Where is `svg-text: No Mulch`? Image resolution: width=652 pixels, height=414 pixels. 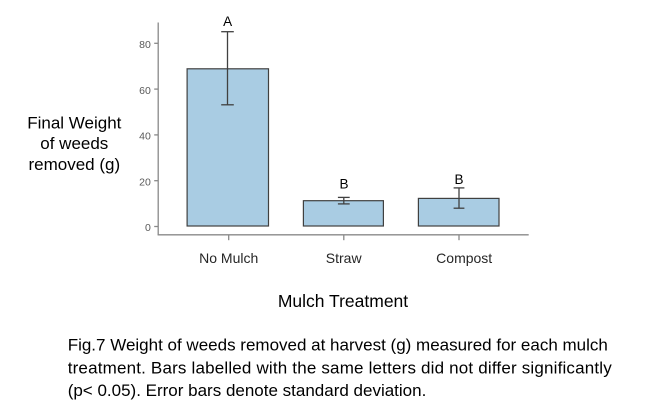
svg-text: No Mulch is located at coordinates (228, 258).